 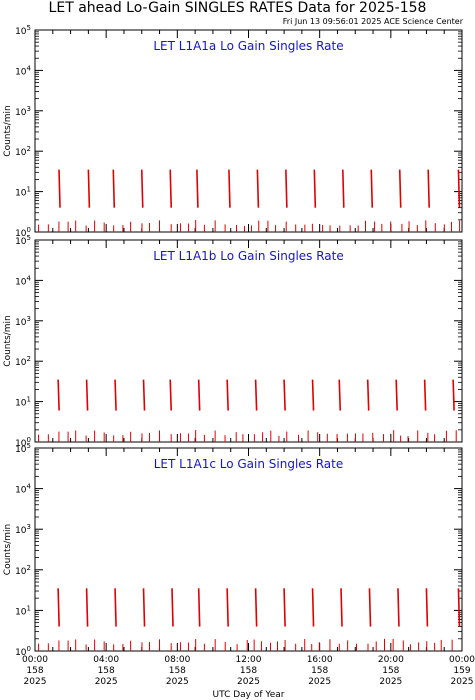 I want to click on panel-title: LET L1A1c Lo Gain Singles Rate, so click(x=249, y=464).